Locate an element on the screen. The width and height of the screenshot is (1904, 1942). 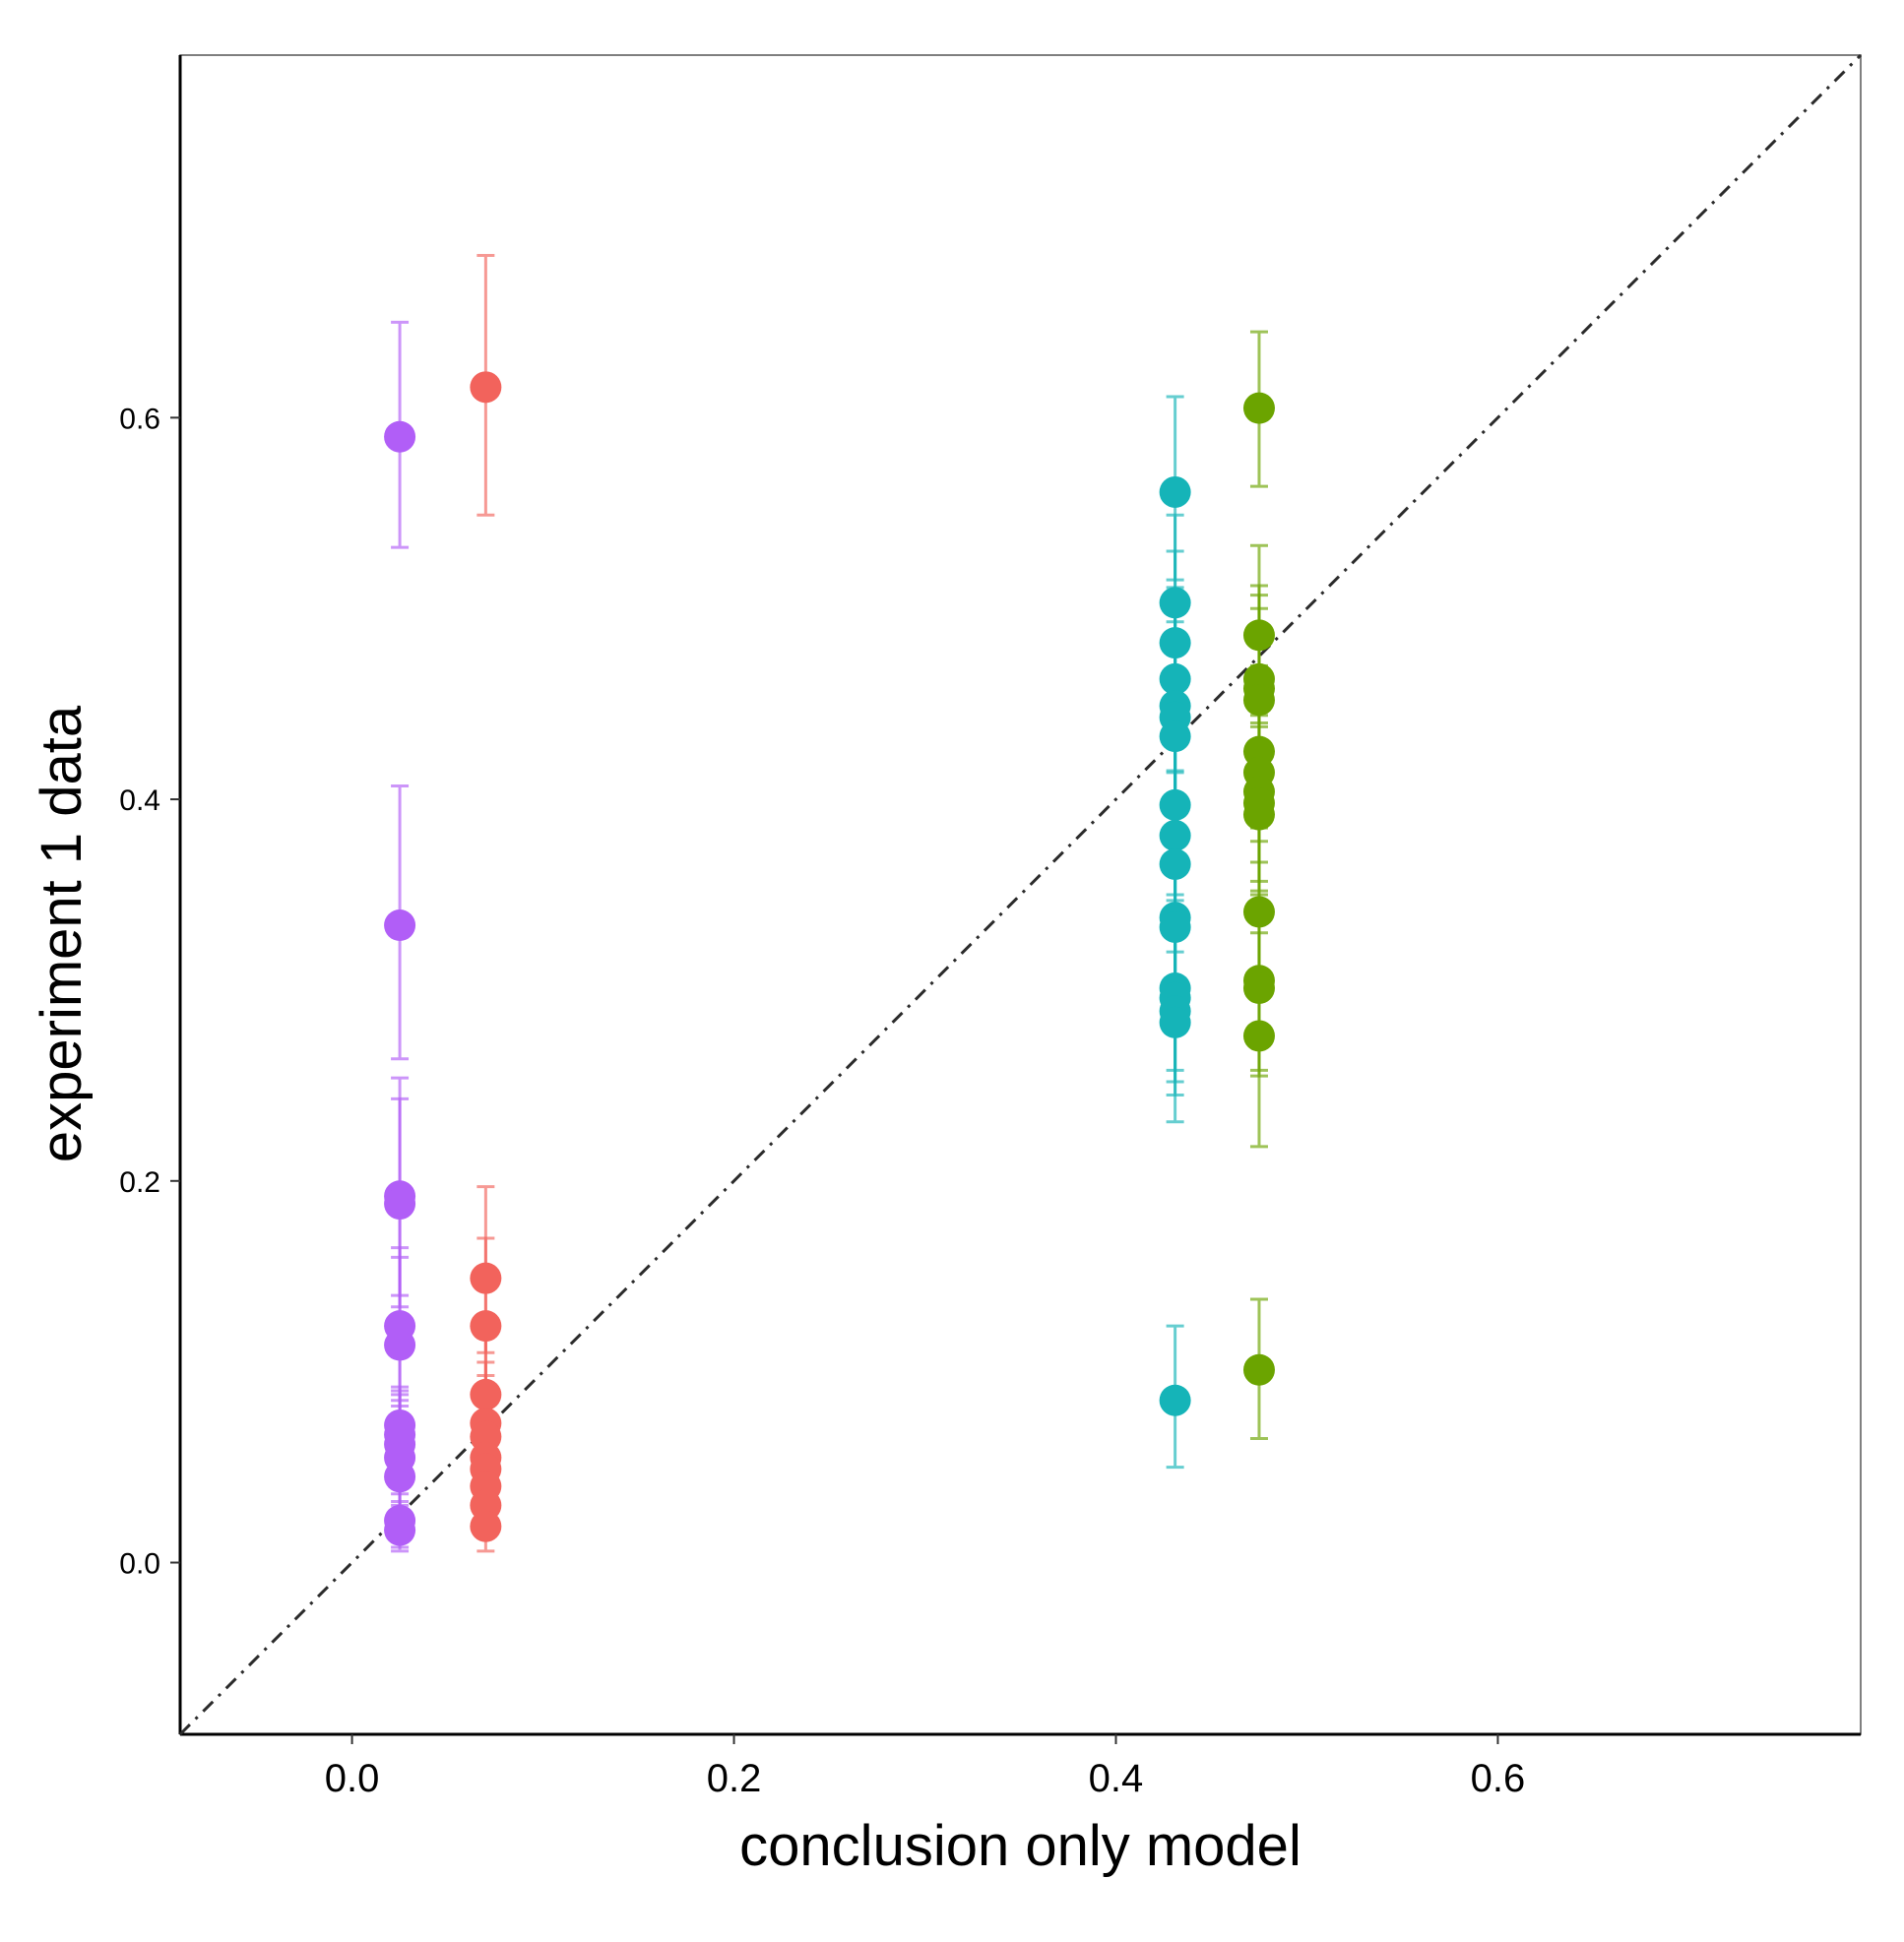
y-axis-ticks: 0.0 0.2 0.4 0.6 is located at coordinates (149, 992).